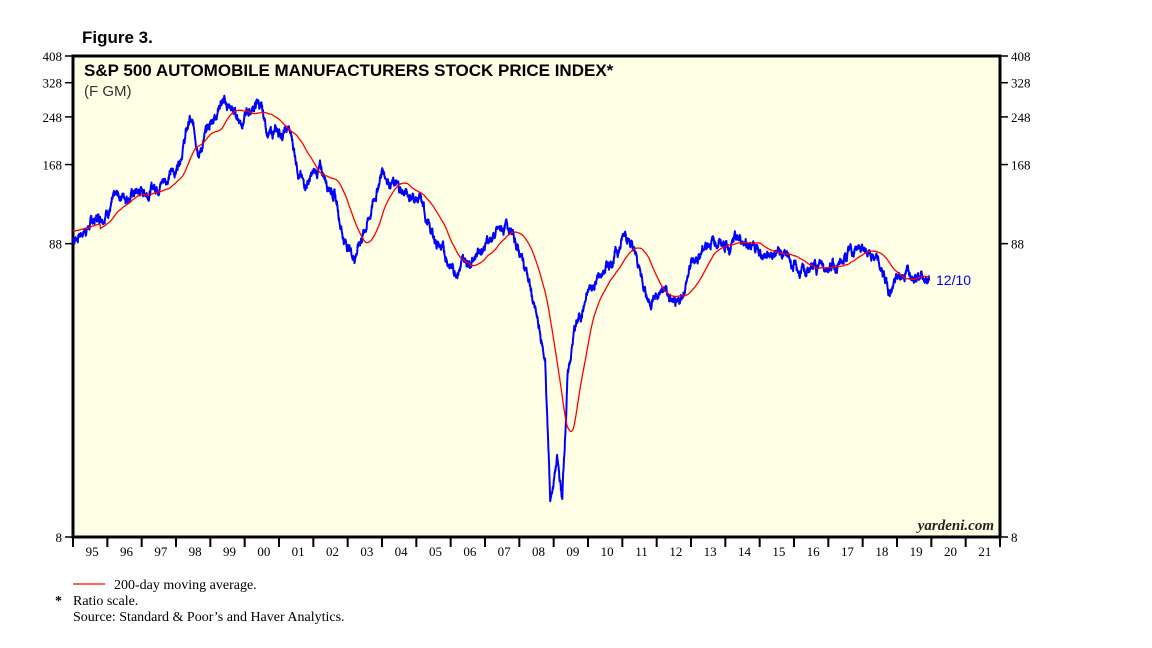  What do you see at coordinates (332, 551) in the screenshot?
I see `x-tick-label: 02` at bounding box center [332, 551].